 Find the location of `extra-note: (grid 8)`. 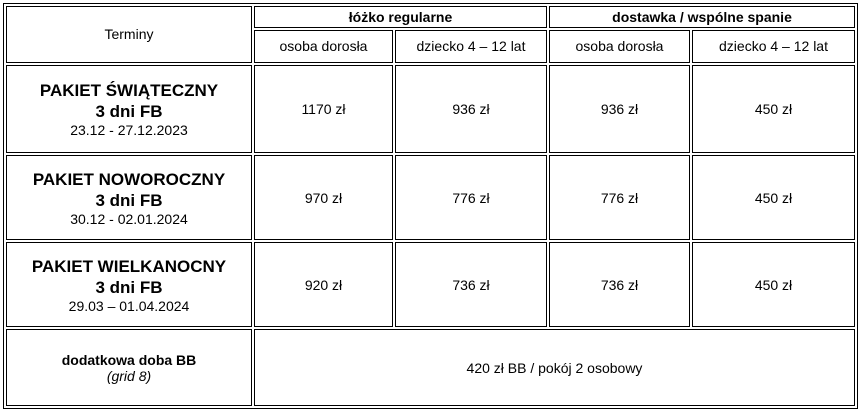

extra-note: (grid 8) is located at coordinates (129, 375).